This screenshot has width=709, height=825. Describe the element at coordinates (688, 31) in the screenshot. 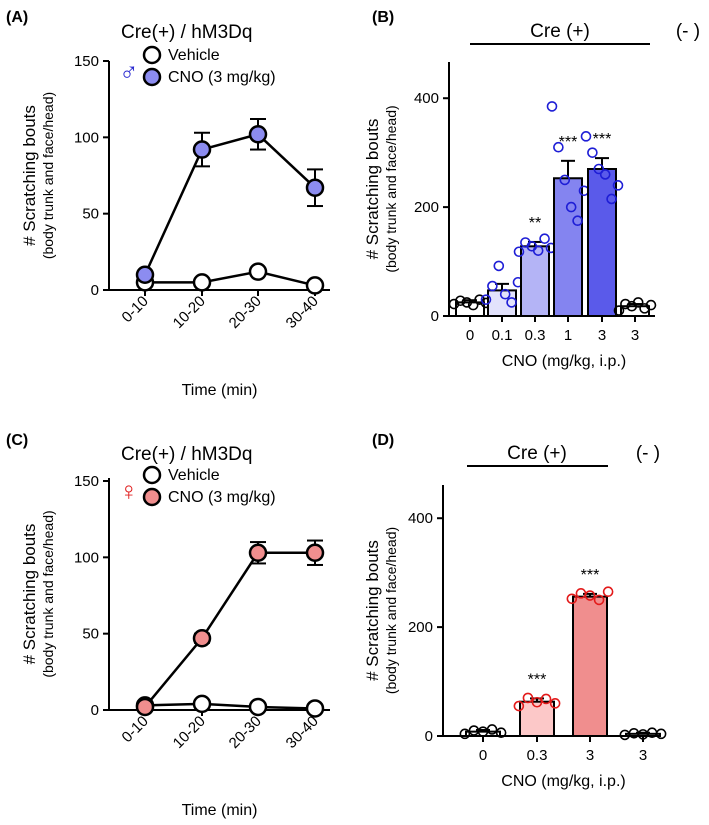

I see `group-label-cre-neg: (- )` at that location.